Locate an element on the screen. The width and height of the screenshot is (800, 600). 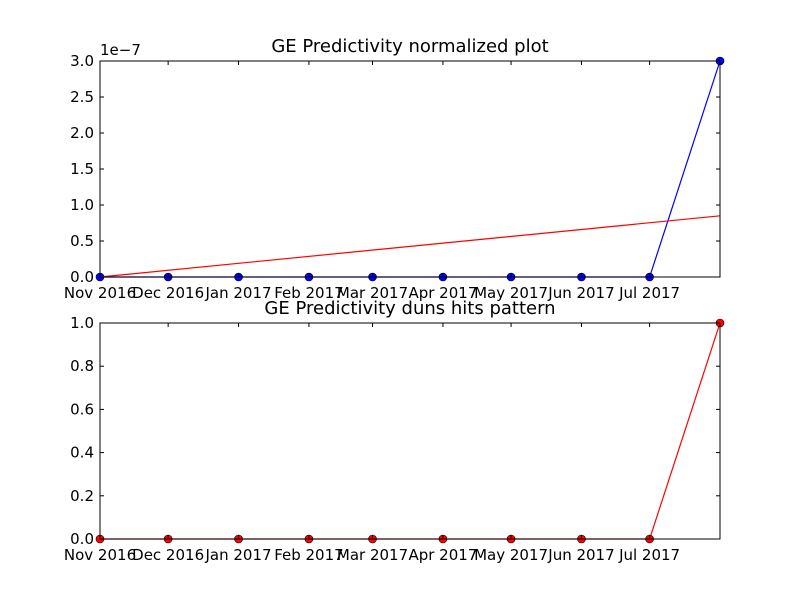
y-tick-label: 2.0 is located at coordinates (82, 133).